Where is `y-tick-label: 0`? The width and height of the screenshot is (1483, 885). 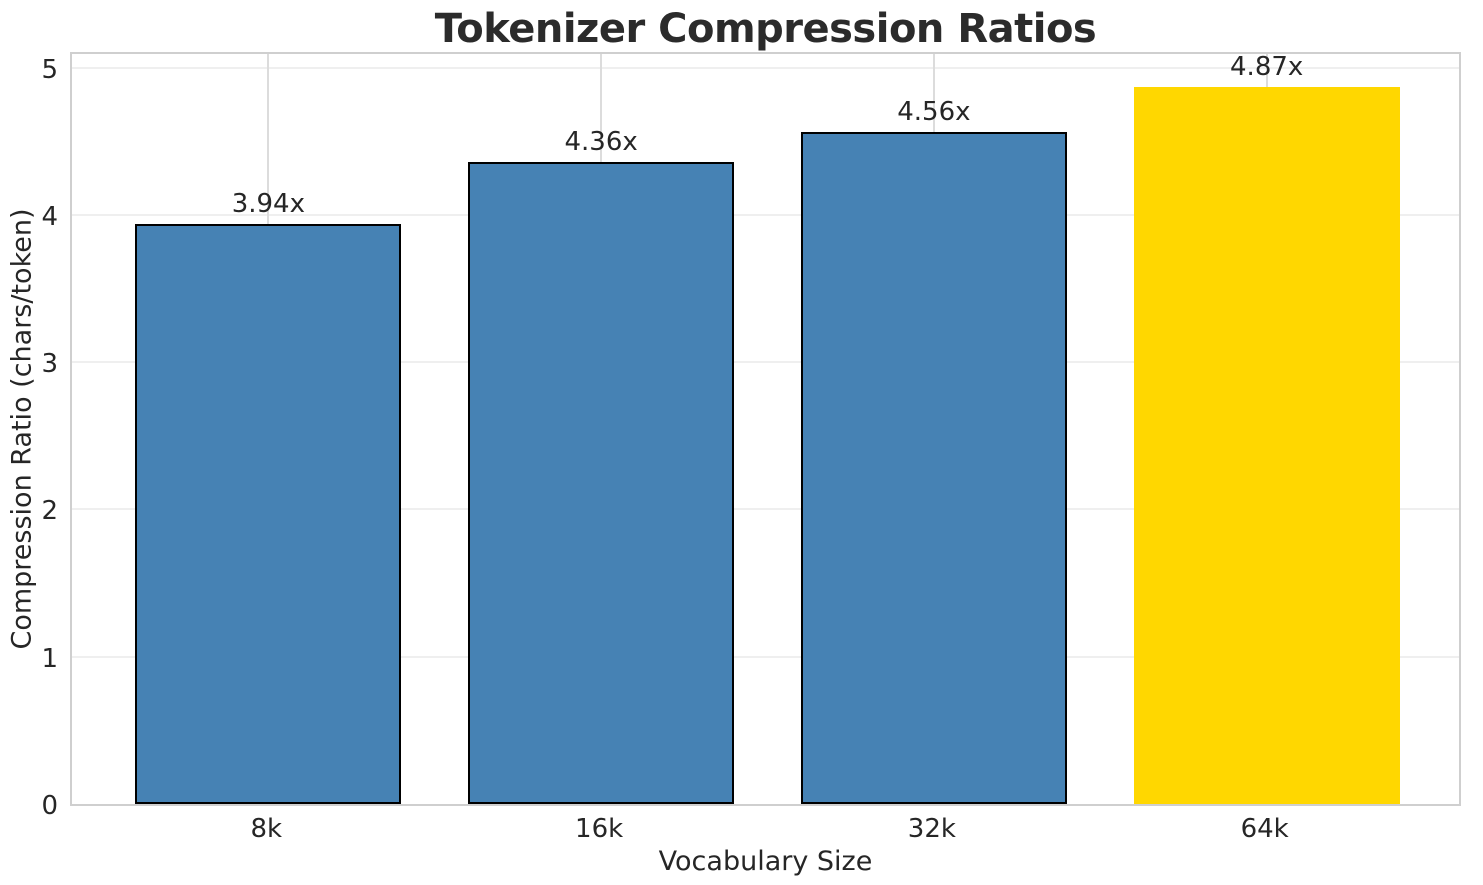
y-tick-label: 0 is located at coordinates (49, 806).